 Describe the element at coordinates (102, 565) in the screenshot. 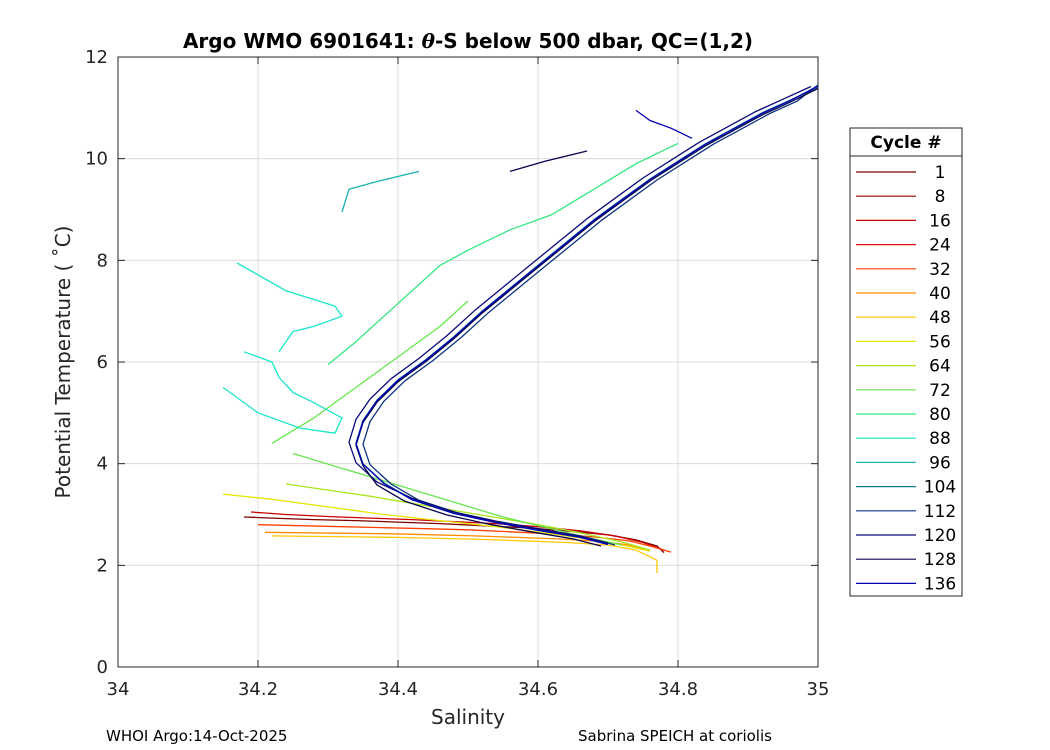

I see `y-tick-label: 2` at that location.